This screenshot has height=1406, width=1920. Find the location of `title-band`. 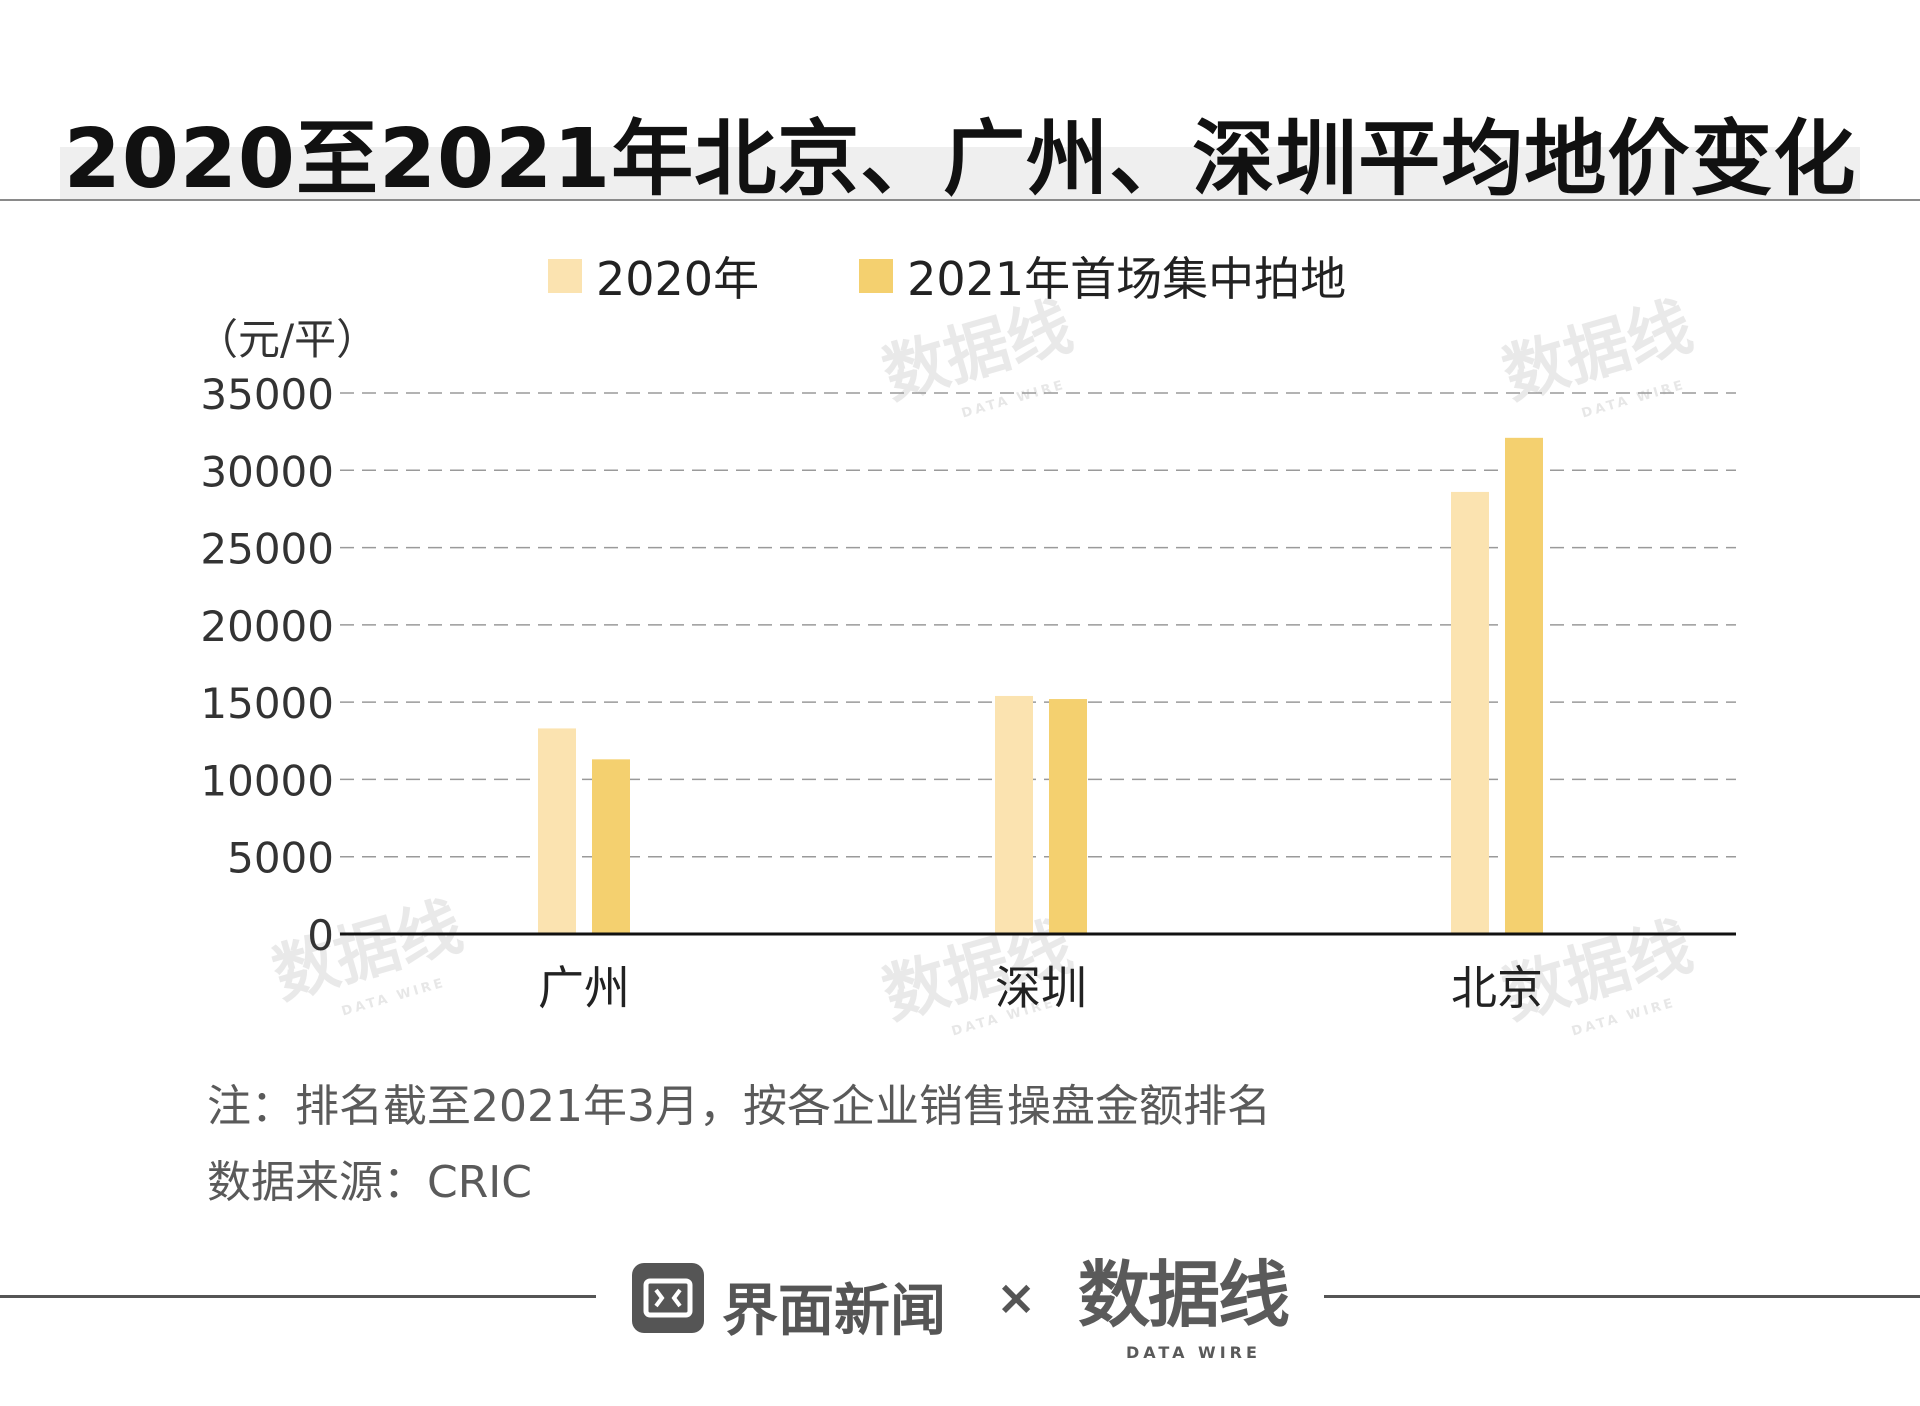

title-band is located at coordinates (960, 173).